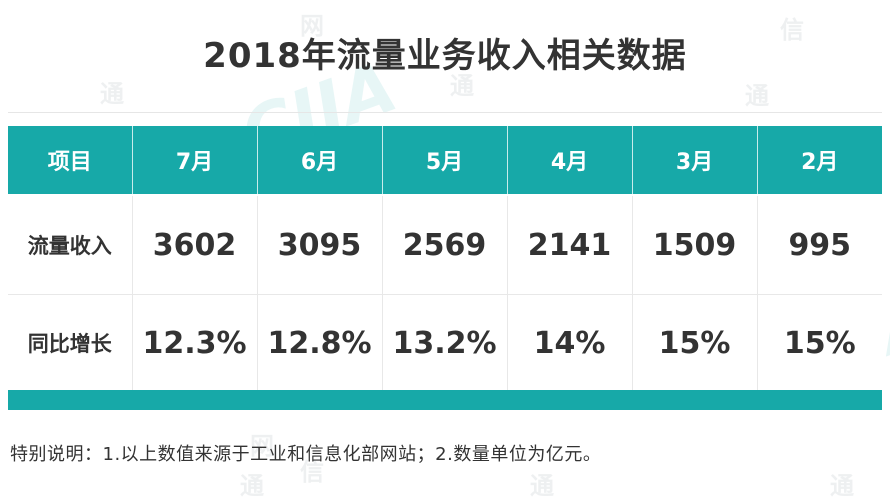 The image size is (890, 501). What do you see at coordinates (445, 56) in the screenshot?
I see `page-title: 2018年流量业务收入相关数据` at bounding box center [445, 56].